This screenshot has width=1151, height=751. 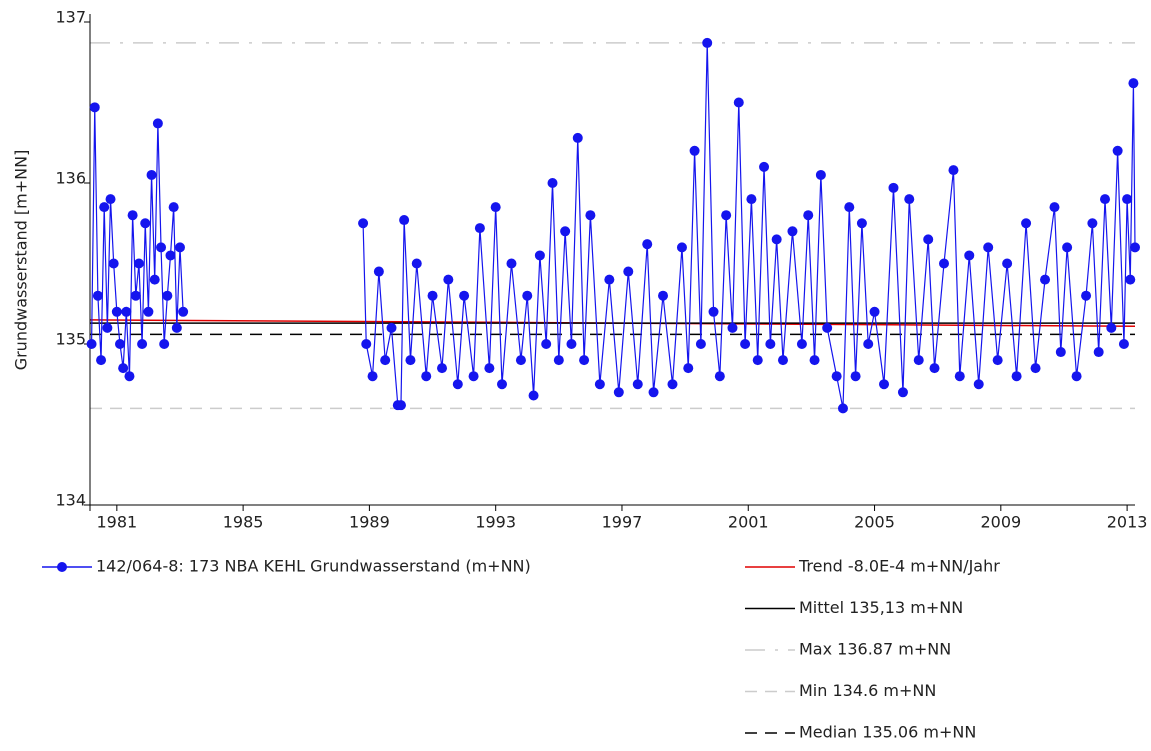 I want to click on x-tick-label: 2009, so click(x=1000, y=522).